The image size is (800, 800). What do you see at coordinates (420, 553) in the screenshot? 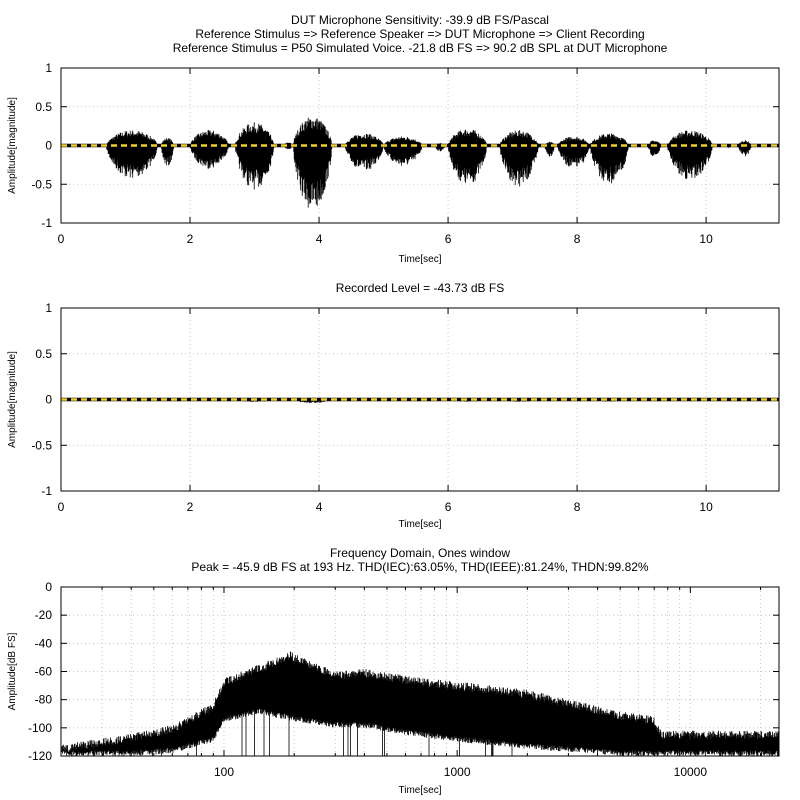
I see `chart-title: Frequency Domain, Ones window` at bounding box center [420, 553].